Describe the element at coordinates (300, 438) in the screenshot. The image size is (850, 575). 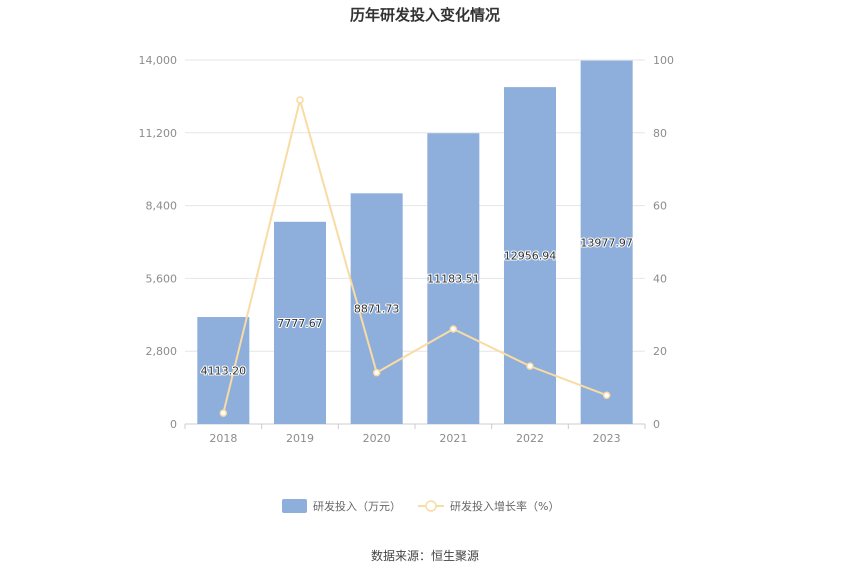
I see `x-tick-label: 2019` at that location.